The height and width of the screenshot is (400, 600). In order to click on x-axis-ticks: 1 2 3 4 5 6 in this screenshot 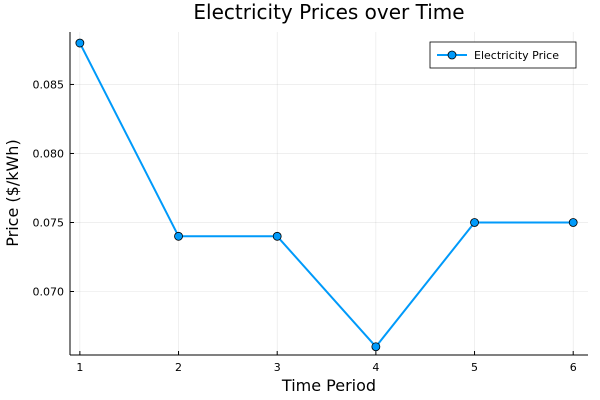, I will do `click(326, 362)`.